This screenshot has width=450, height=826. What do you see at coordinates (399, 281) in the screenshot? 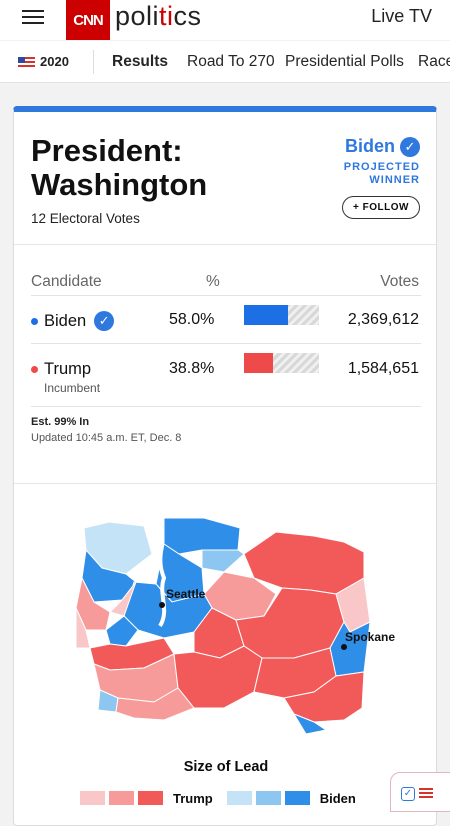
I see `column-header-votes: Votes` at bounding box center [399, 281].